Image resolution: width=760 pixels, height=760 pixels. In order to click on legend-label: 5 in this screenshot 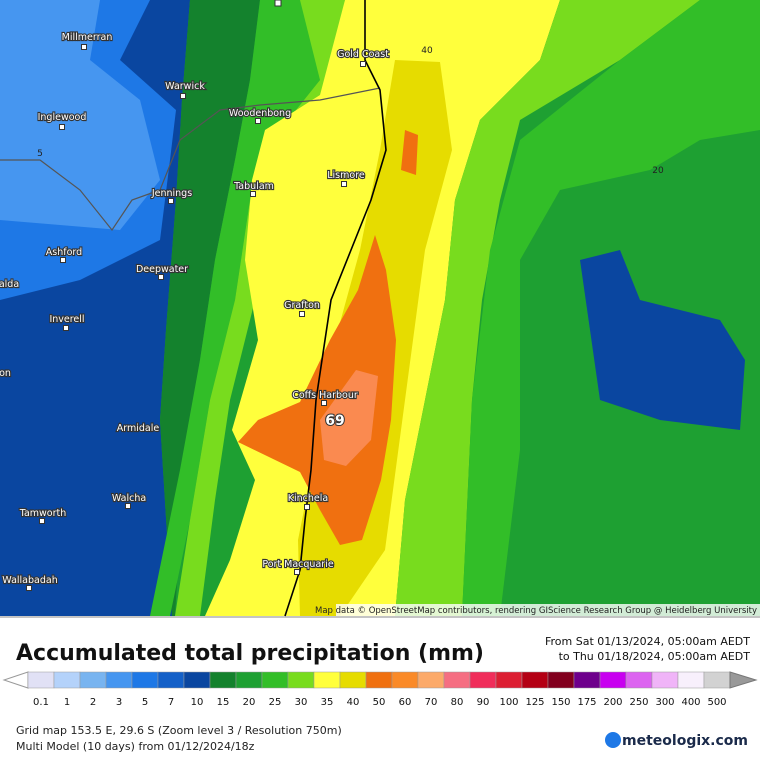, I will do `click(145, 702)`.